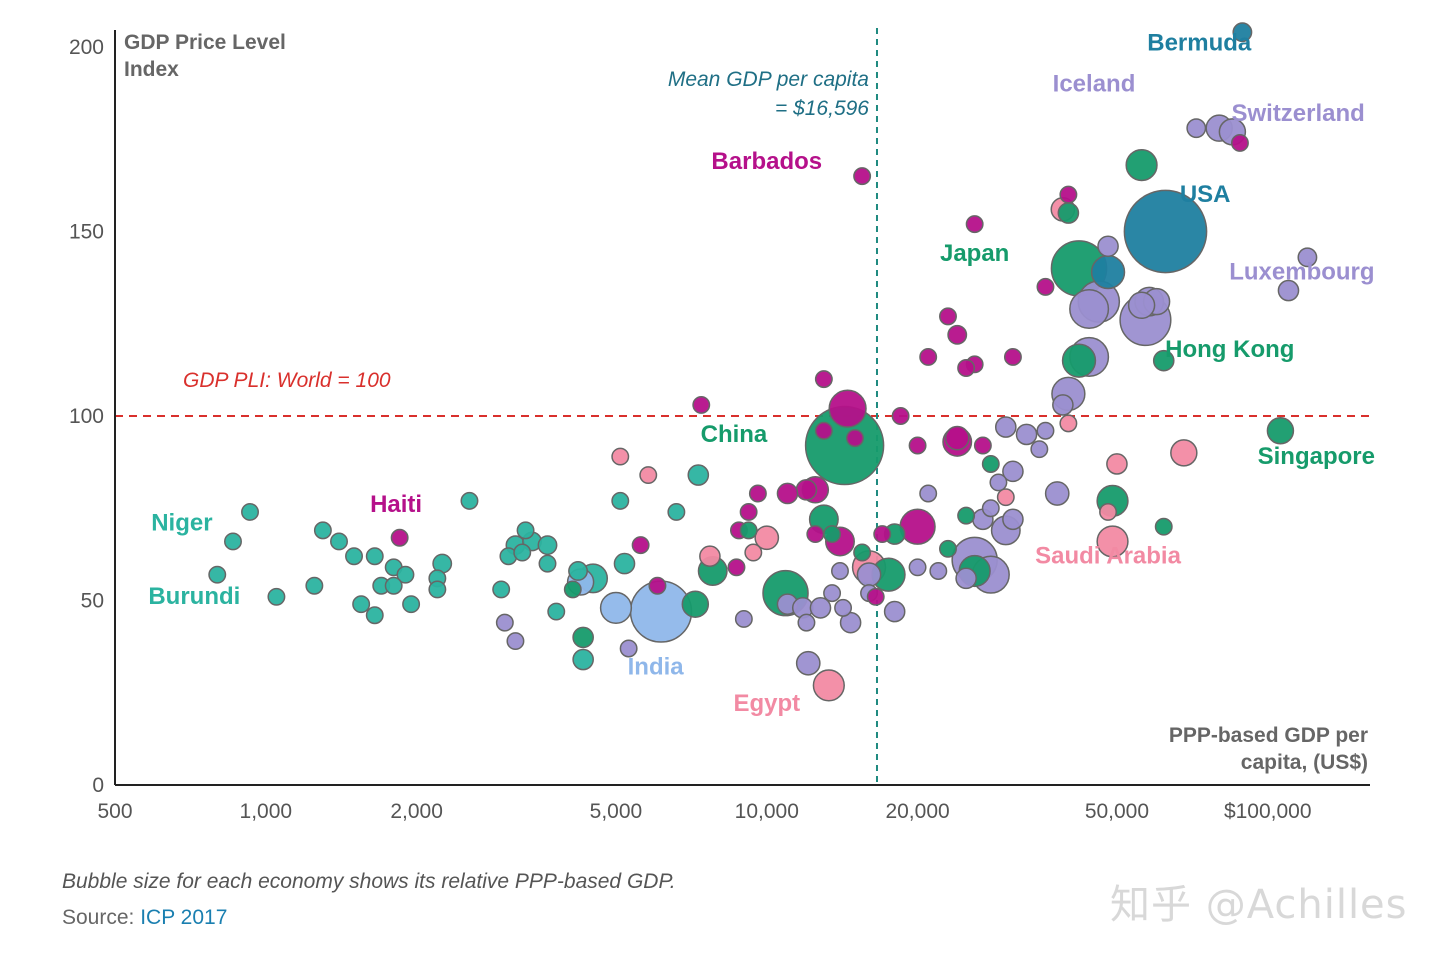 This screenshot has height=955, width=1440. I want to click on y-tick-label: 0, so click(98, 785).